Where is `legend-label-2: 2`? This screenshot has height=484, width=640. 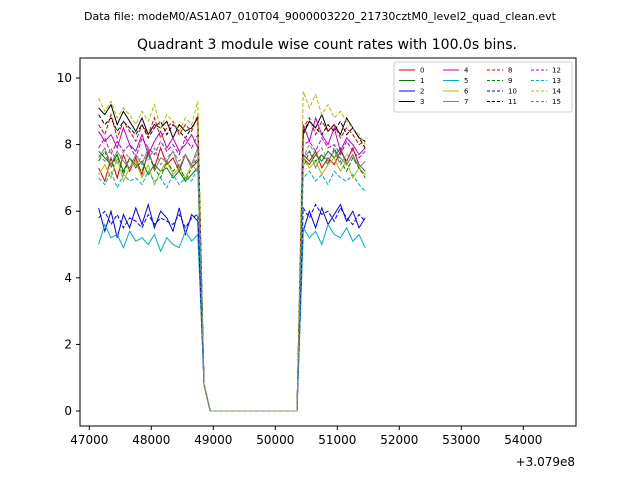 legend-label-2: 2 is located at coordinates (422, 92).